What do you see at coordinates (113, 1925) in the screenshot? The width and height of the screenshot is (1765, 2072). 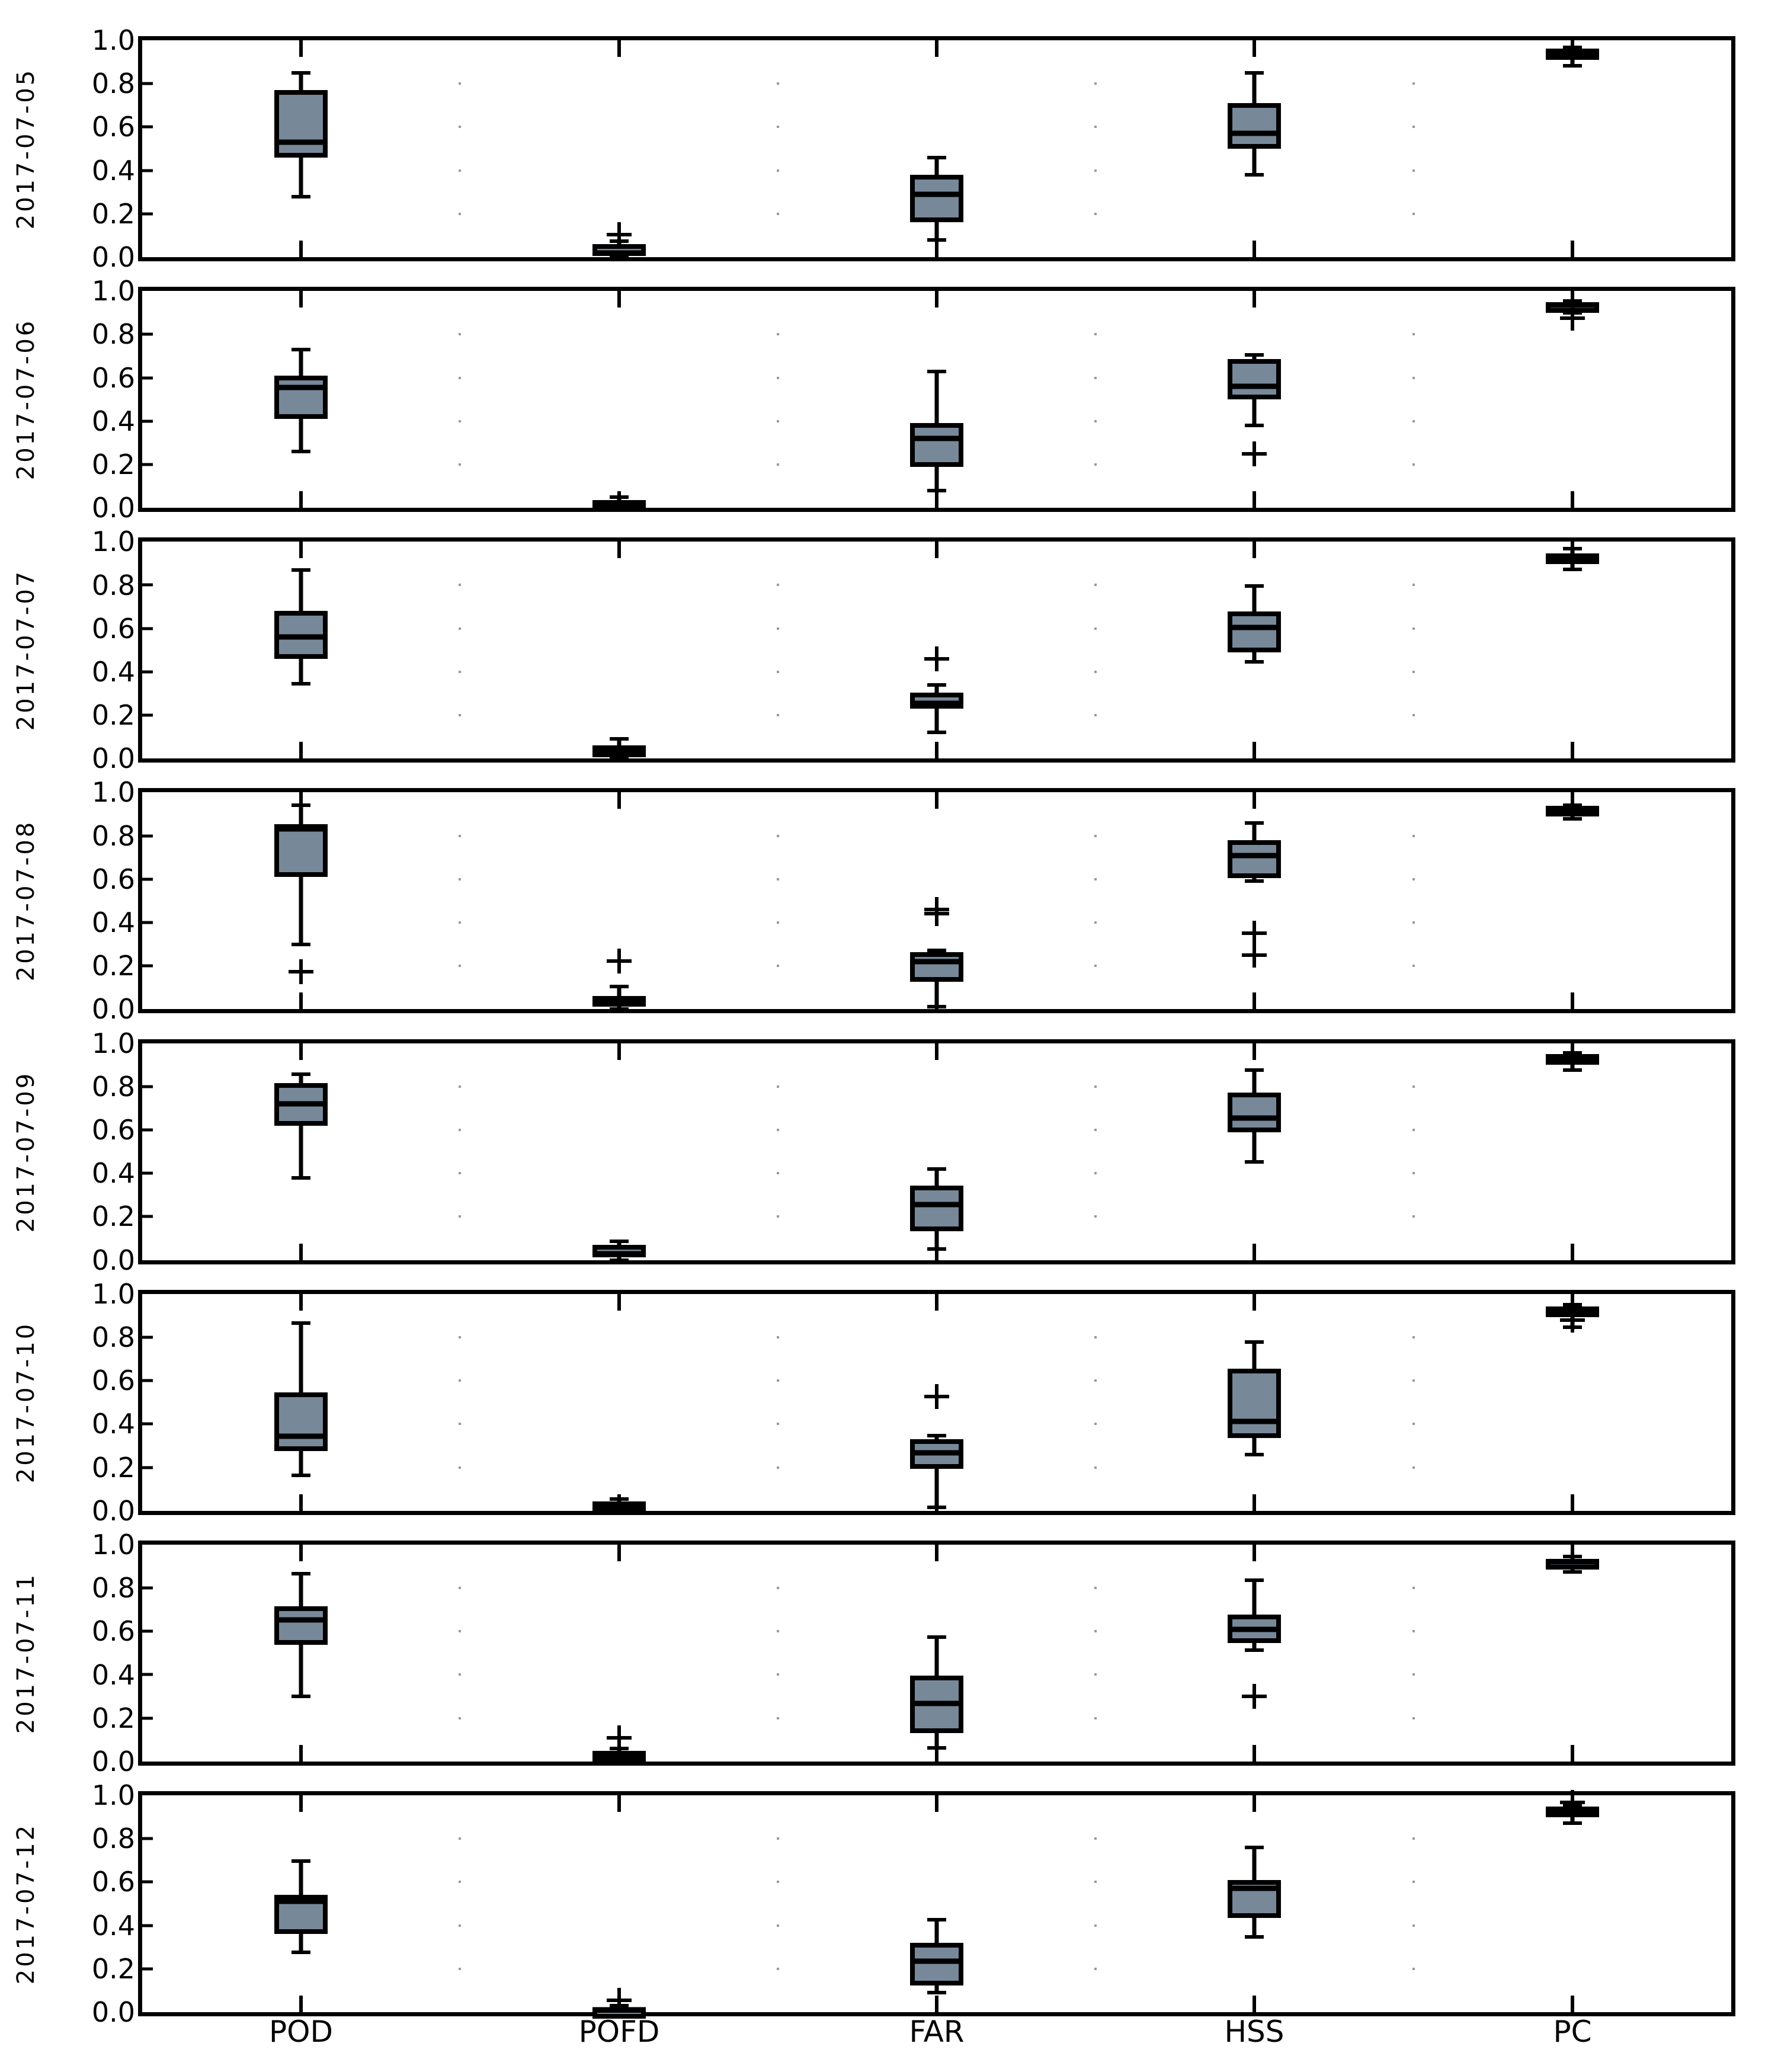 I see `y-tick-label: 0.4` at bounding box center [113, 1925].